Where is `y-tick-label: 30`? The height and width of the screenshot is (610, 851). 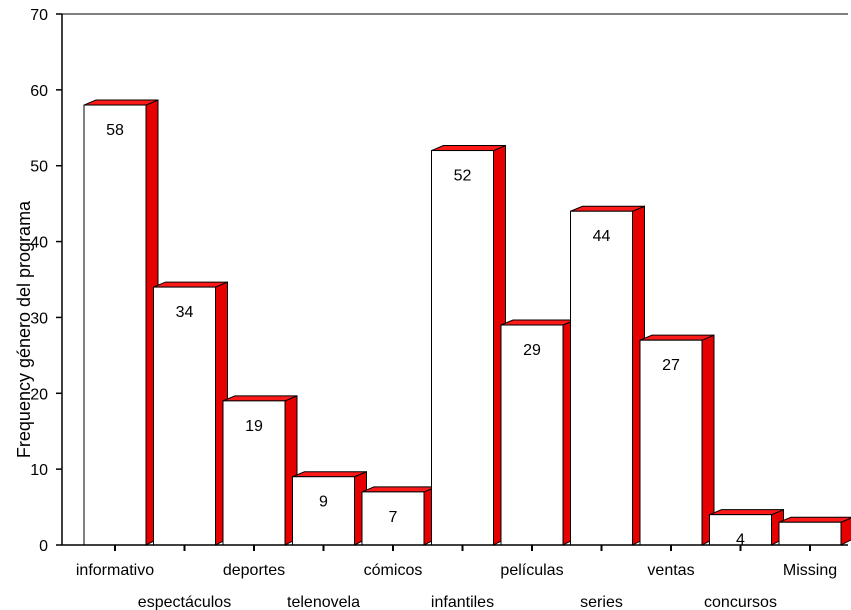 y-tick-label: 30 is located at coordinates (39, 318).